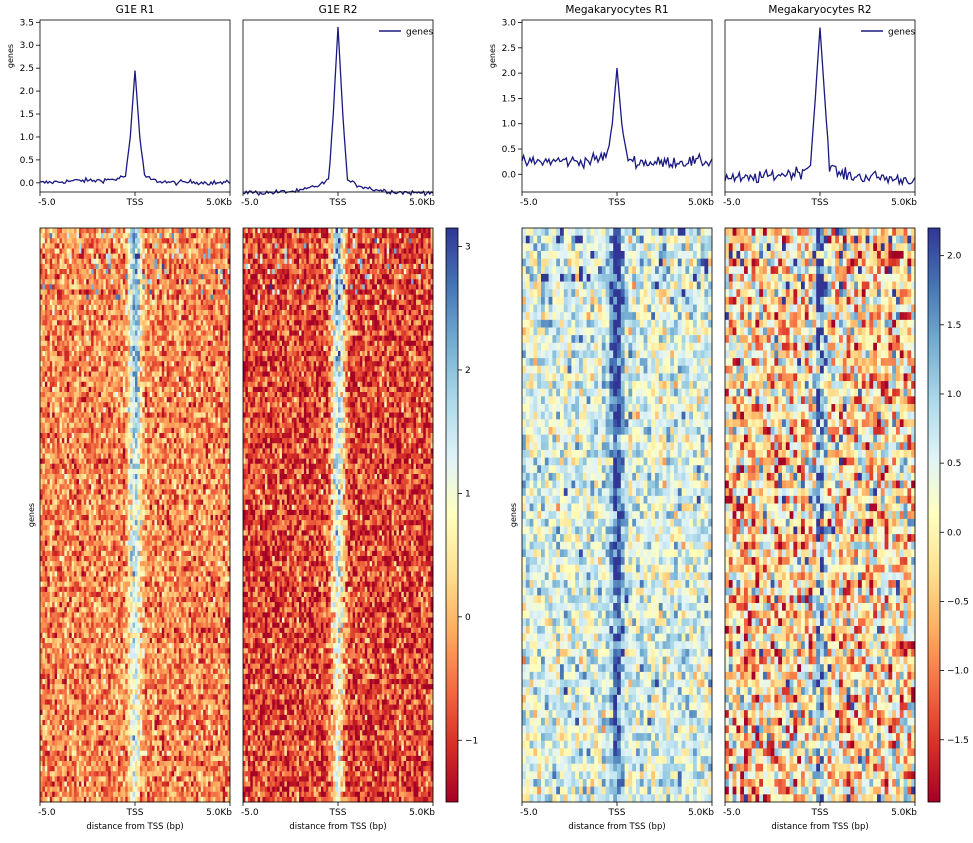  What do you see at coordinates (958, 741) in the screenshot?
I see `colorbar-tick-label: −1.5` at bounding box center [958, 741].